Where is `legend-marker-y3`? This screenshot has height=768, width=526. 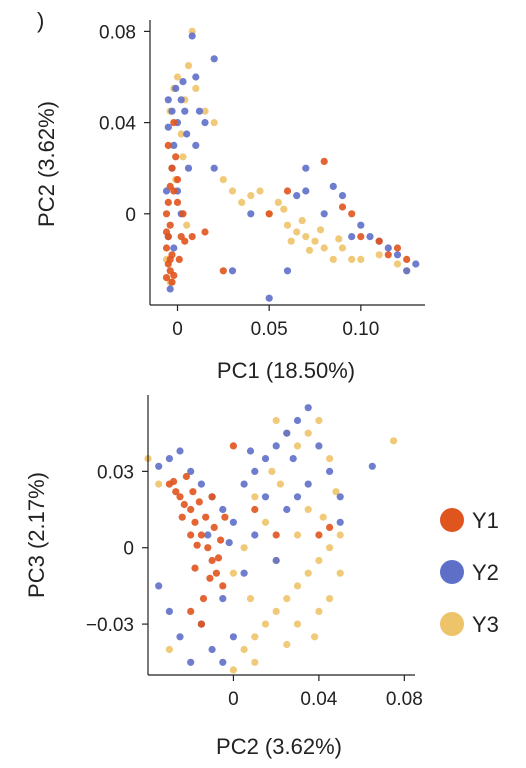
legend-marker-y3 is located at coordinates (452, 624).